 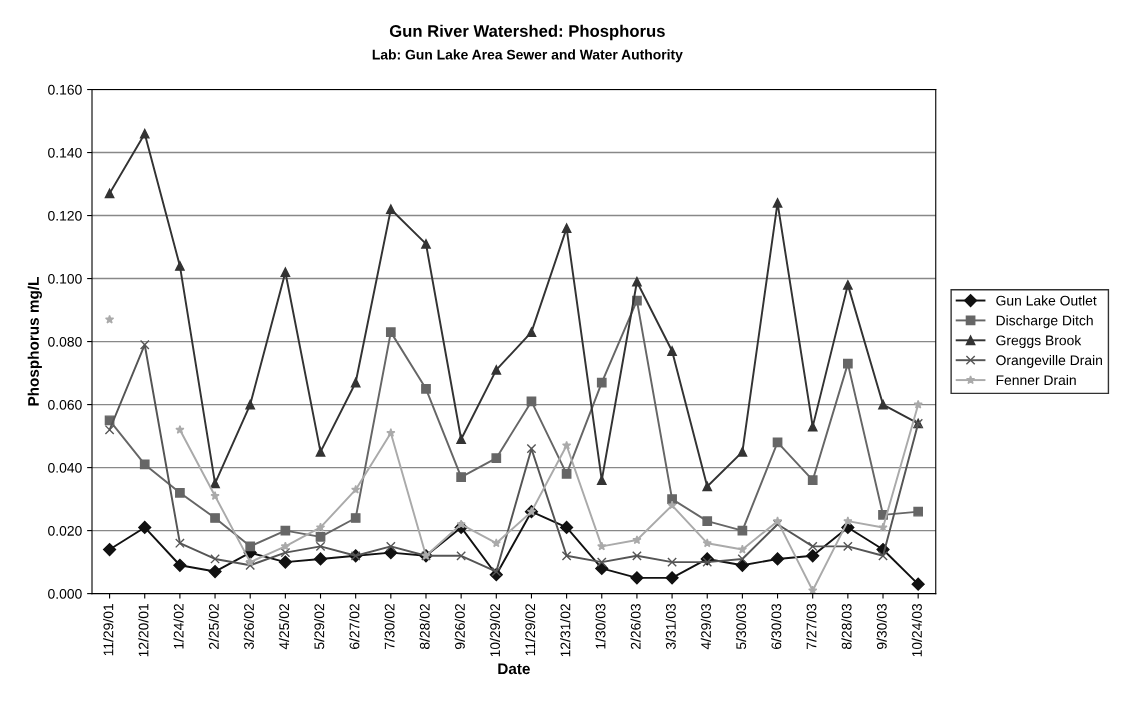 What do you see at coordinates (65, 89) in the screenshot?
I see `y-tick-label: 0.160` at bounding box center [65, 89].